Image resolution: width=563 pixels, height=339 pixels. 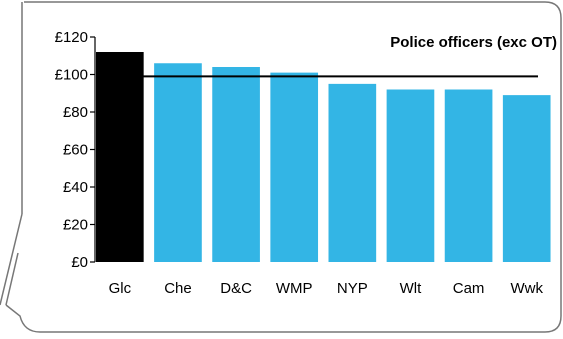 What do you see at coordinates (326, 288) in the screenshot?
I see `x-axis-labels: Glc Che D&C WMP NYP Wlt Cam Wwk` at bounding box center [326, 288].